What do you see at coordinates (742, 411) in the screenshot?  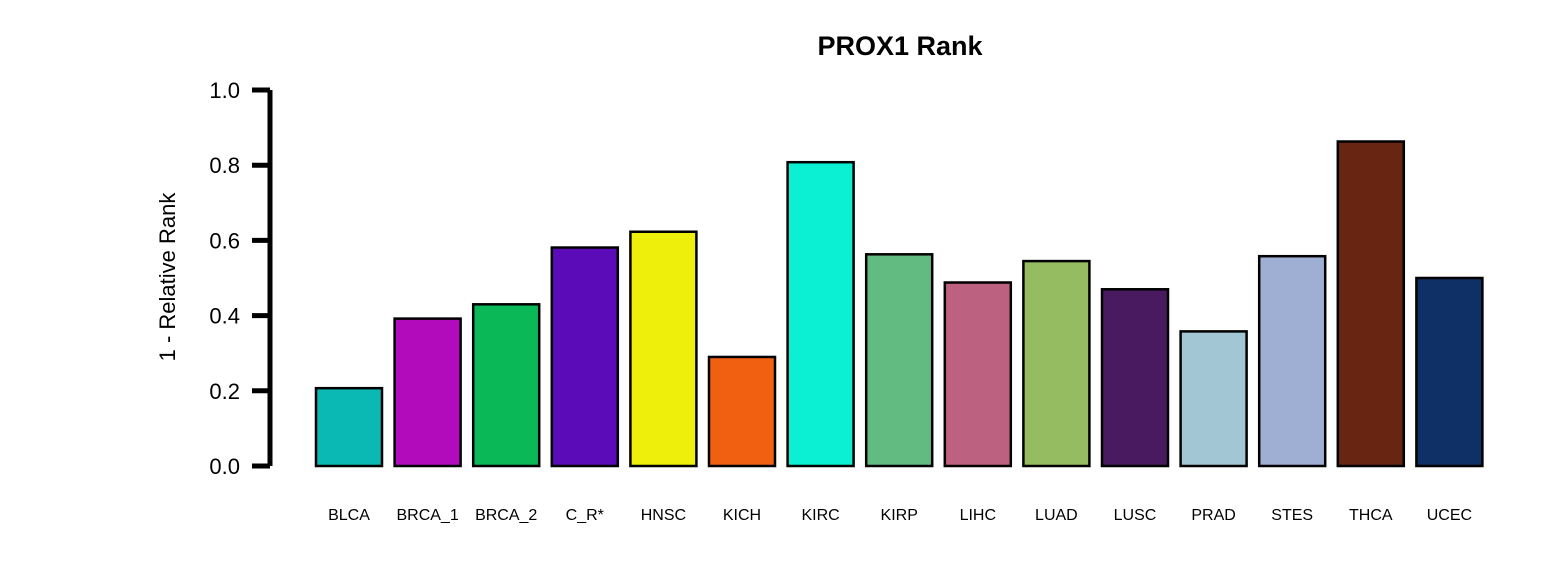 I see `bar-kich` at bounding box center [742, 411].